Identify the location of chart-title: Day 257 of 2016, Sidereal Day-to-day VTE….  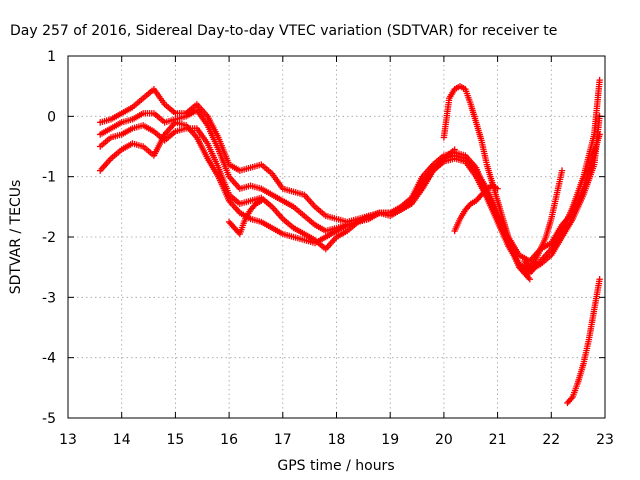
(283, 31).